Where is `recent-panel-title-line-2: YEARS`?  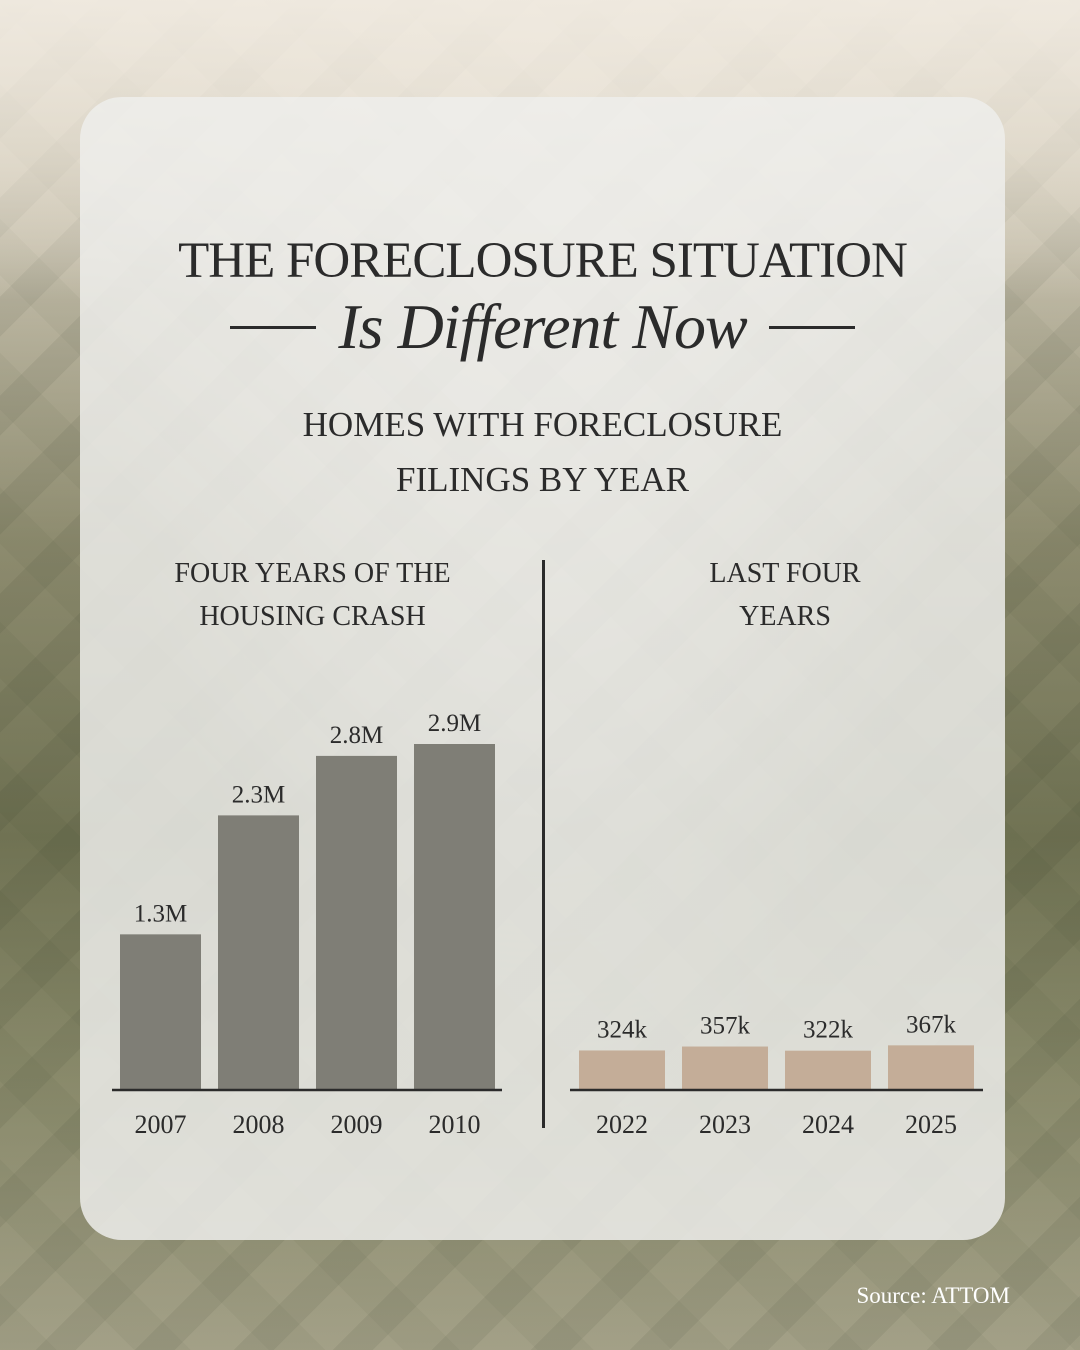
recent-panel-title-line-2: YEARS is located at coordinates (785, 616).